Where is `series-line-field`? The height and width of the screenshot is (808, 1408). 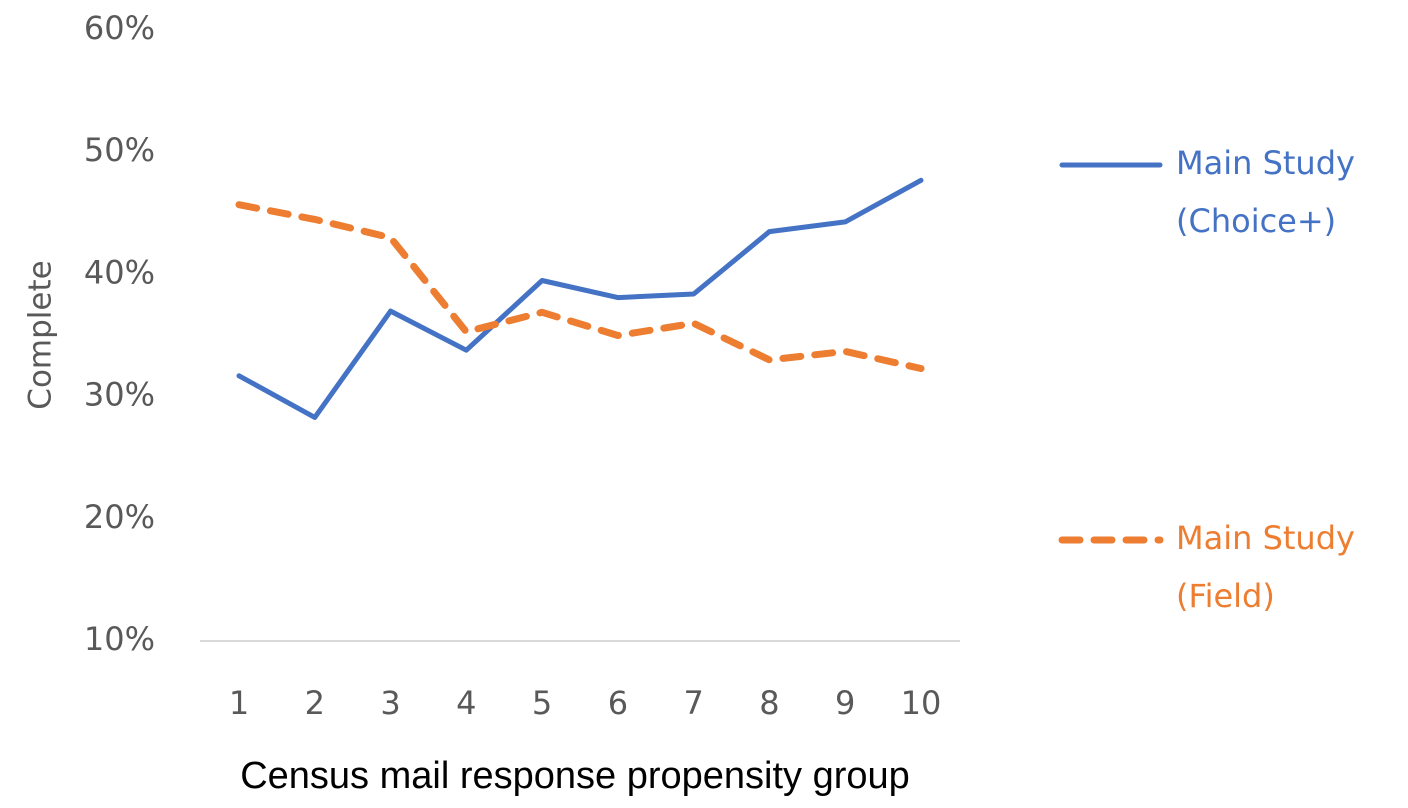
series-line-field is located at coordinates (580, 286).